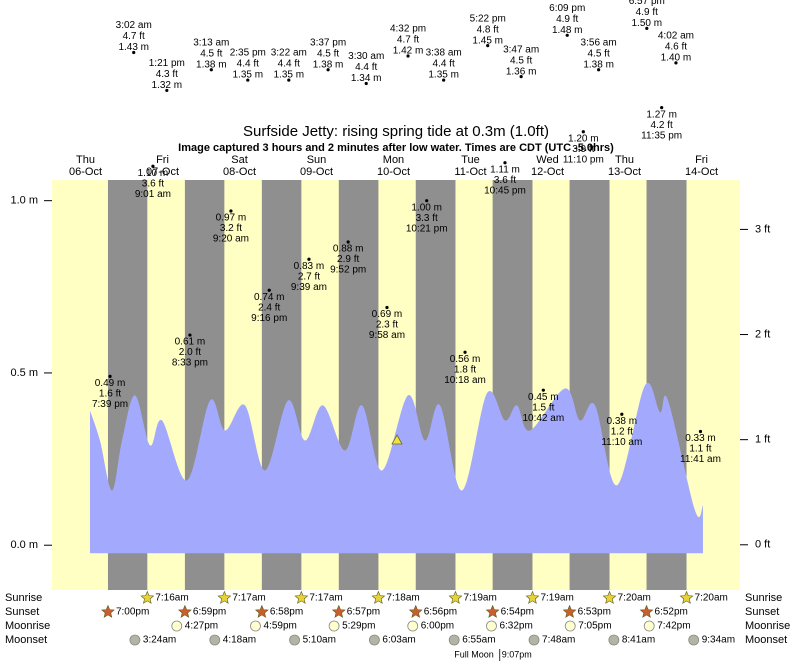  What do you see at coordinates (465, 380) in the screenshot?
I see `tide-label: 10:18 am` at bounding box center [465, 380].